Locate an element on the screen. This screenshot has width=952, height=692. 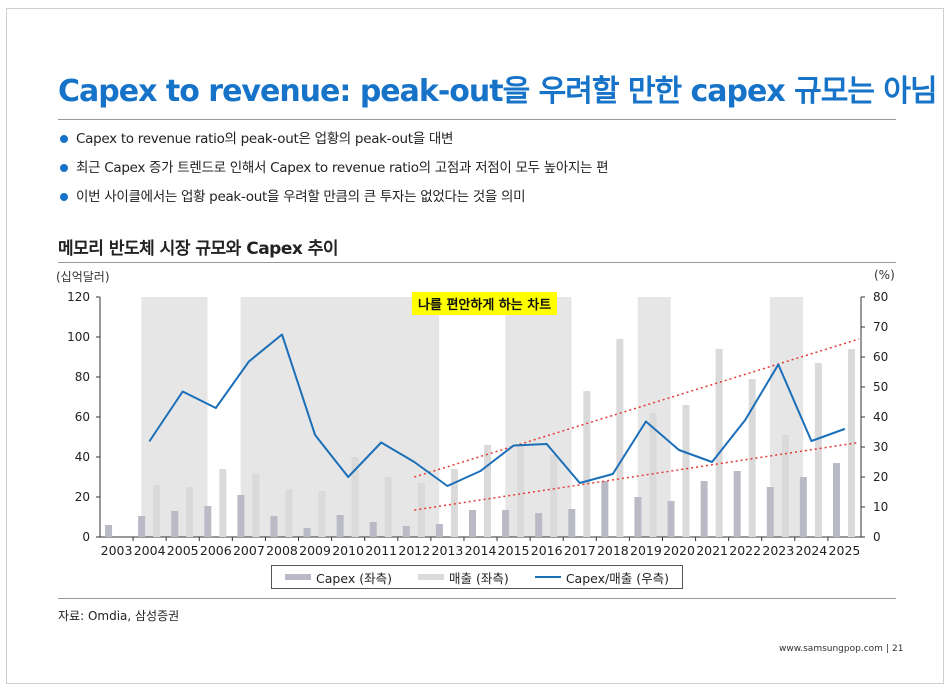
x-axis-tick-label: 2009 is located at coordinates (315, 550).